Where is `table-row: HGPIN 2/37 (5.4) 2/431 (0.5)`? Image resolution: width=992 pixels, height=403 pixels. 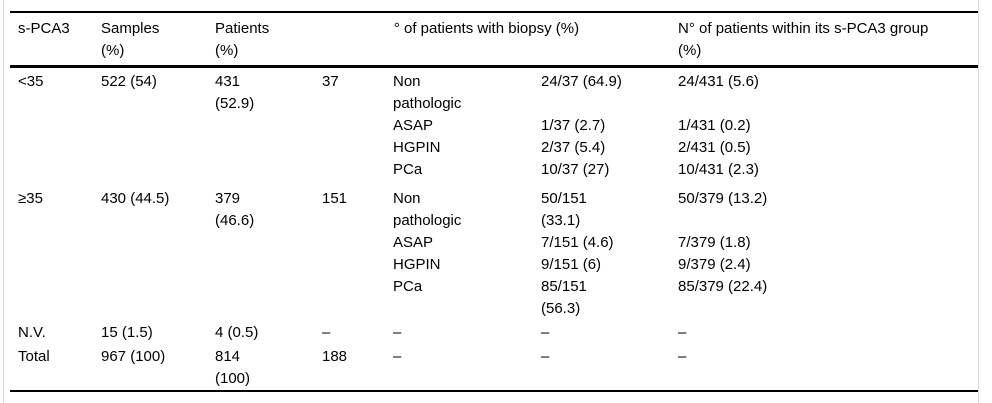
table-row: HGPIN 2/37 (5.4) 2/431 (0.5) is located at coordinates (494, 148).